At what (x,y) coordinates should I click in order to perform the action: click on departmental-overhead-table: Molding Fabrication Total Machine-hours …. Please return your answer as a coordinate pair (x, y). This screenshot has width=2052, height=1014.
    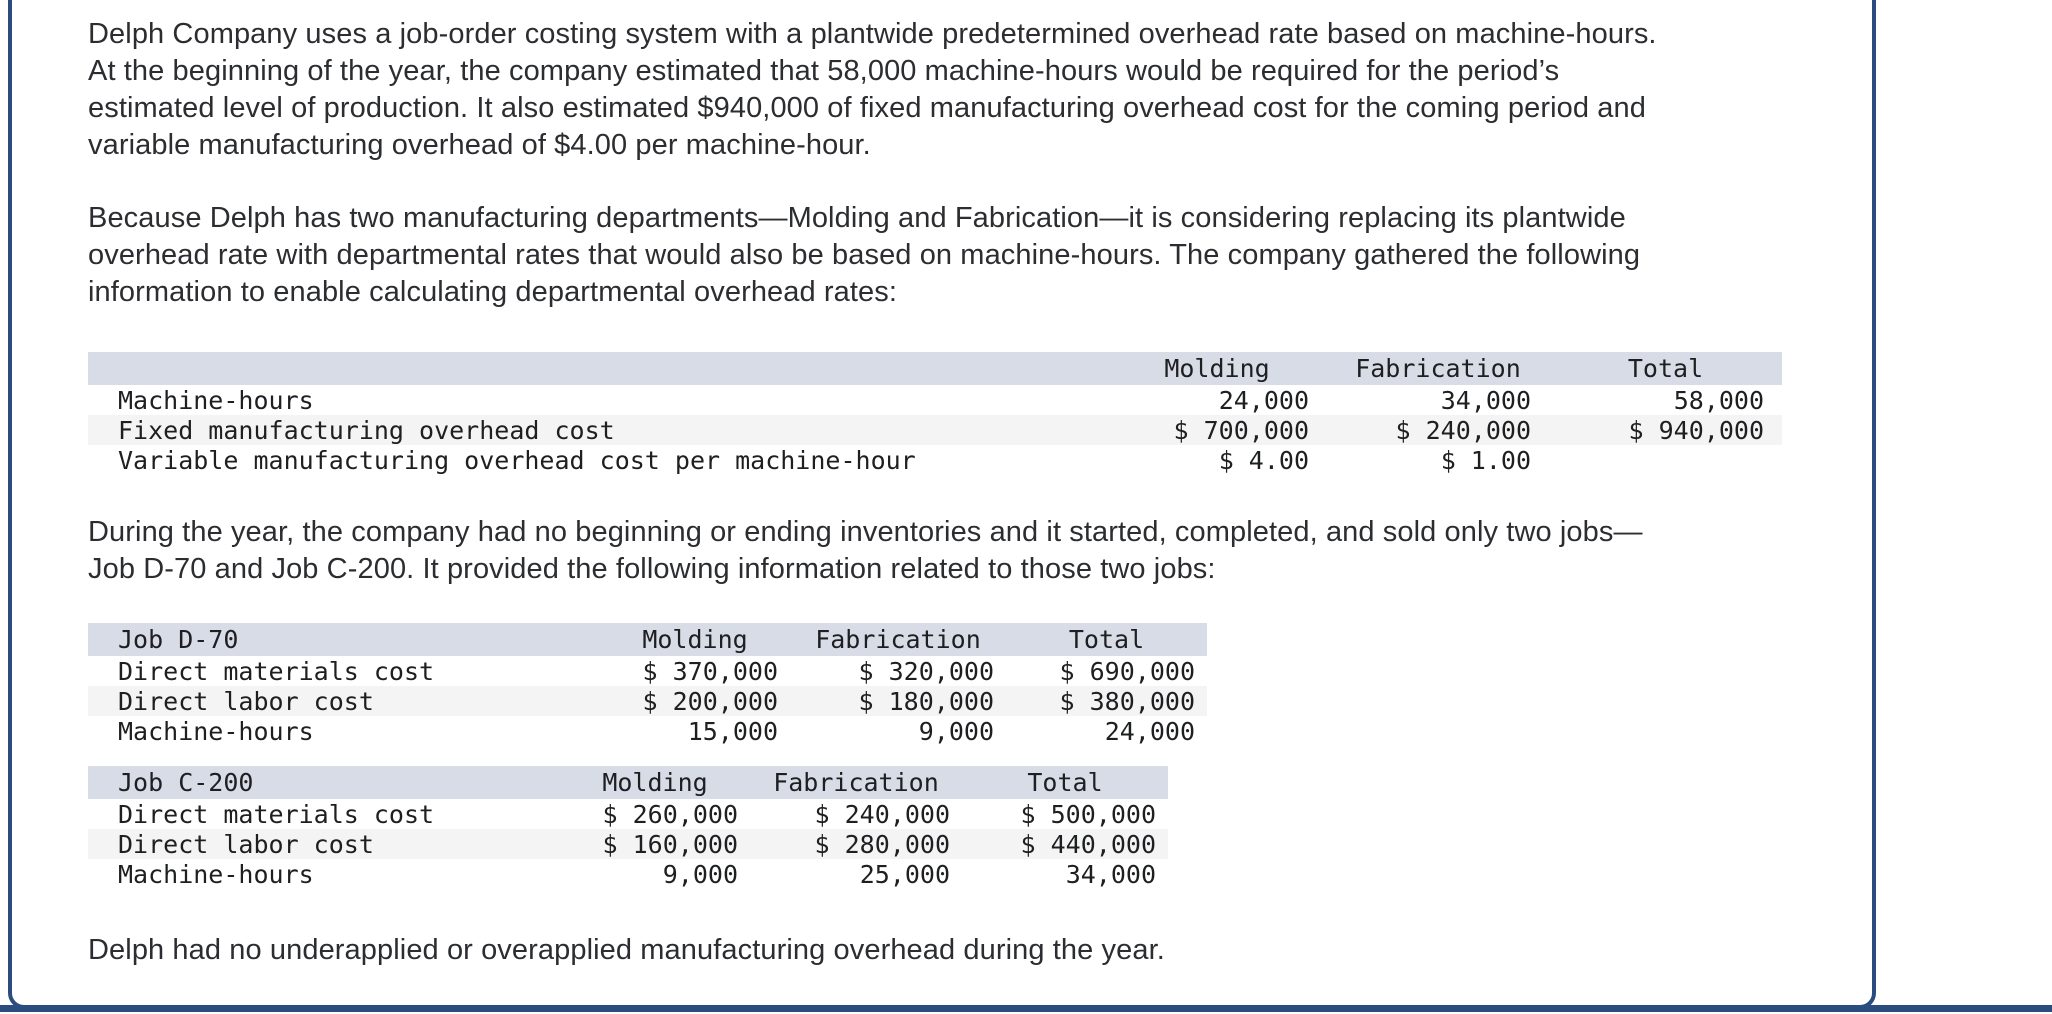
    Looking at the image, I should click on (935, 413).